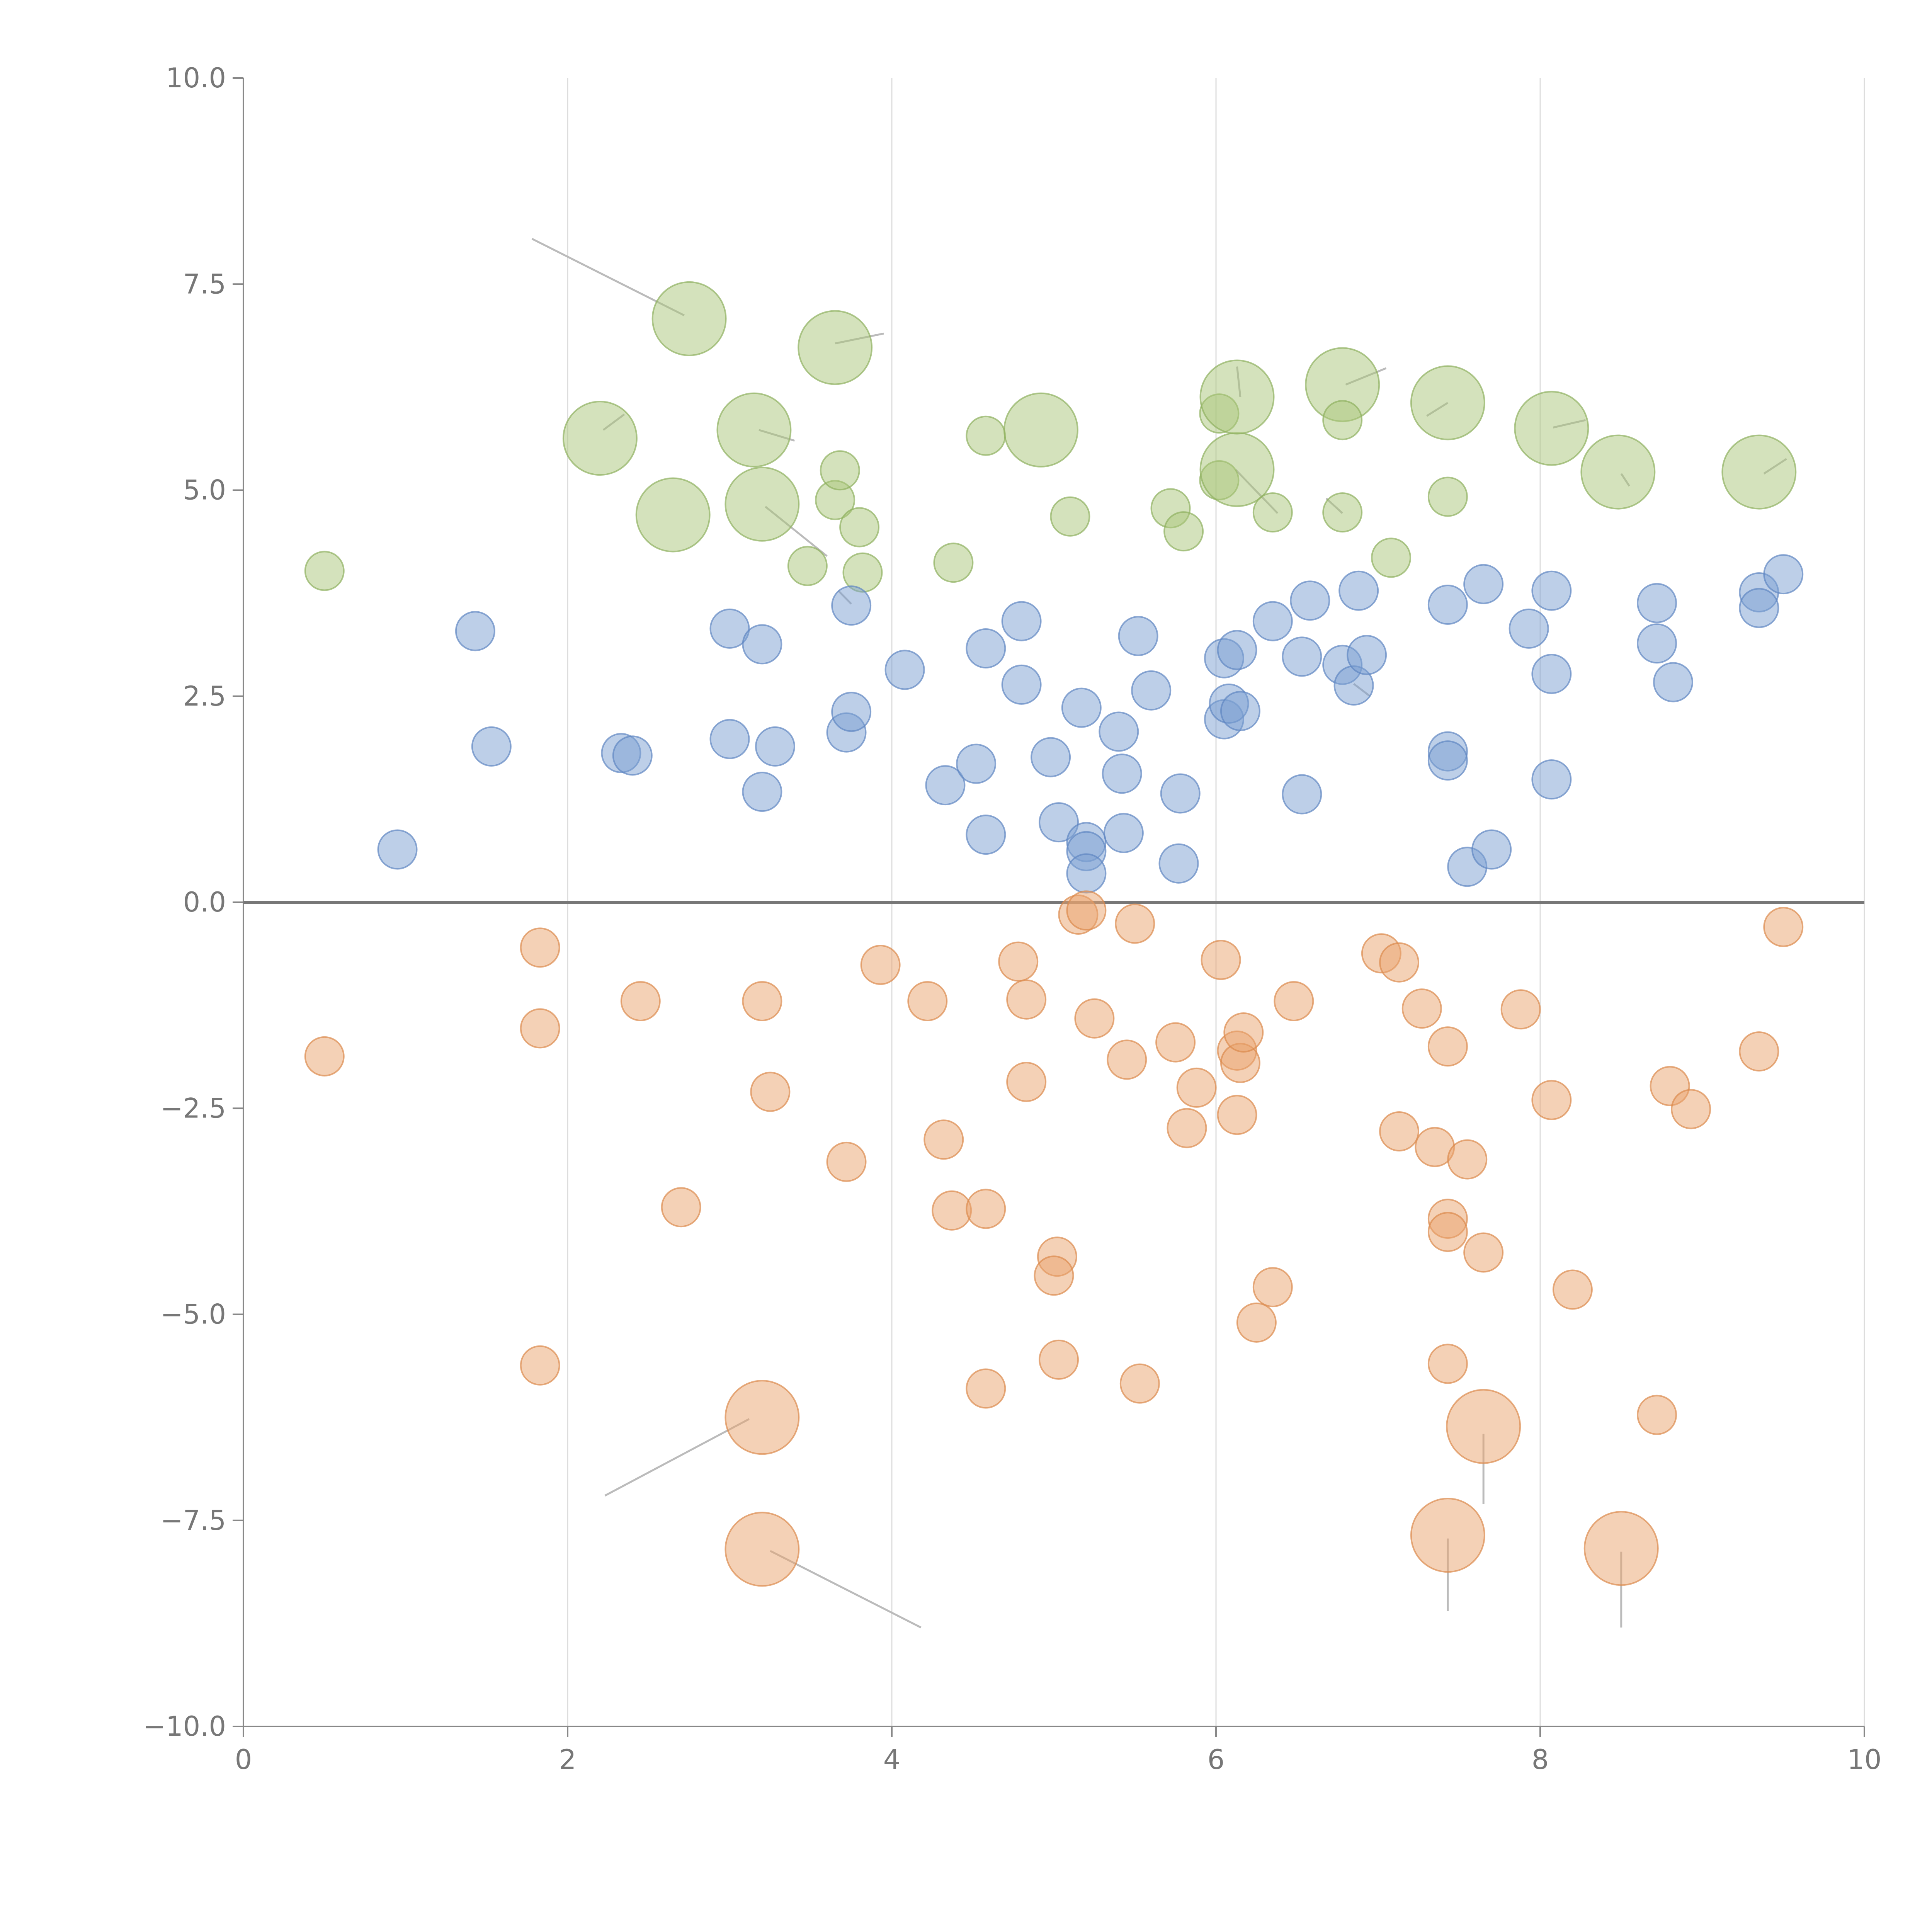  I want to click on series-green, so click(1050, 437).